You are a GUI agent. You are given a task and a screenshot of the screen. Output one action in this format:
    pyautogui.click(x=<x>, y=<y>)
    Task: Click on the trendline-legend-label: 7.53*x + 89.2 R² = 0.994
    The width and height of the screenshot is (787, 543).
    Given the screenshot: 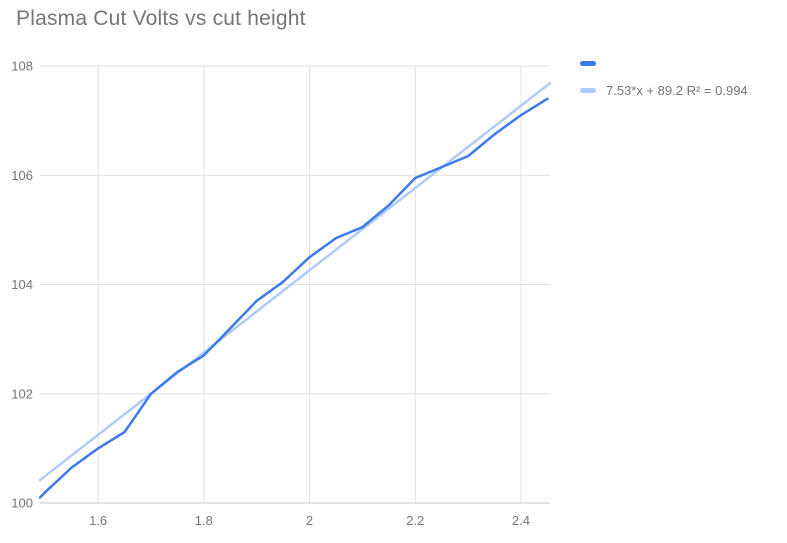 What is the action you would take?
    pyautogui.click(x=677, y=90)
    